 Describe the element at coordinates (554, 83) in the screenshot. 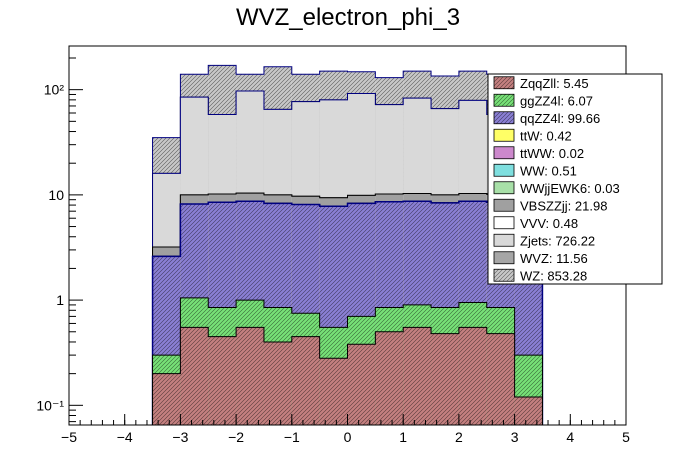

I see `legend-label-0: ZqqZll: 5.45` at that location.